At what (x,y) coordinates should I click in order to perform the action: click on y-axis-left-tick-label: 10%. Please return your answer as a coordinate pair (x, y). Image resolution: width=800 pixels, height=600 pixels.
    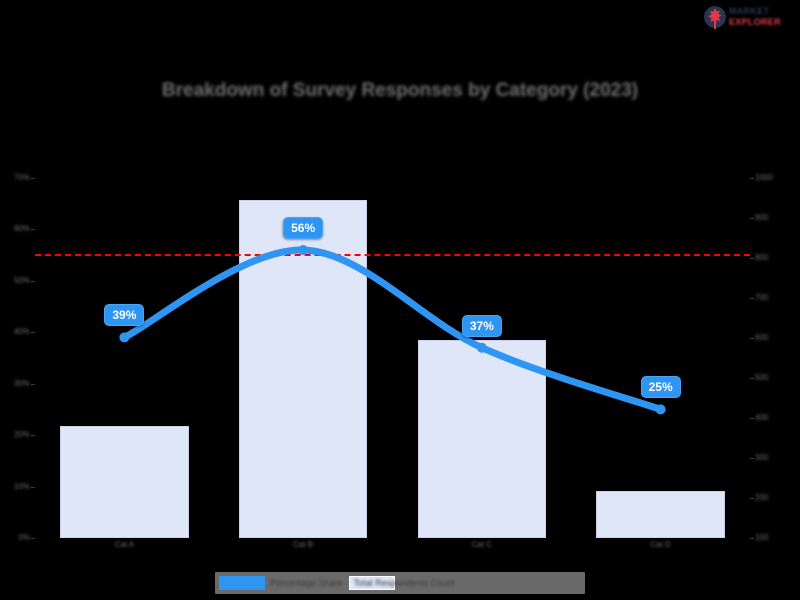
    Looking at the image, I should click on (21, 486).